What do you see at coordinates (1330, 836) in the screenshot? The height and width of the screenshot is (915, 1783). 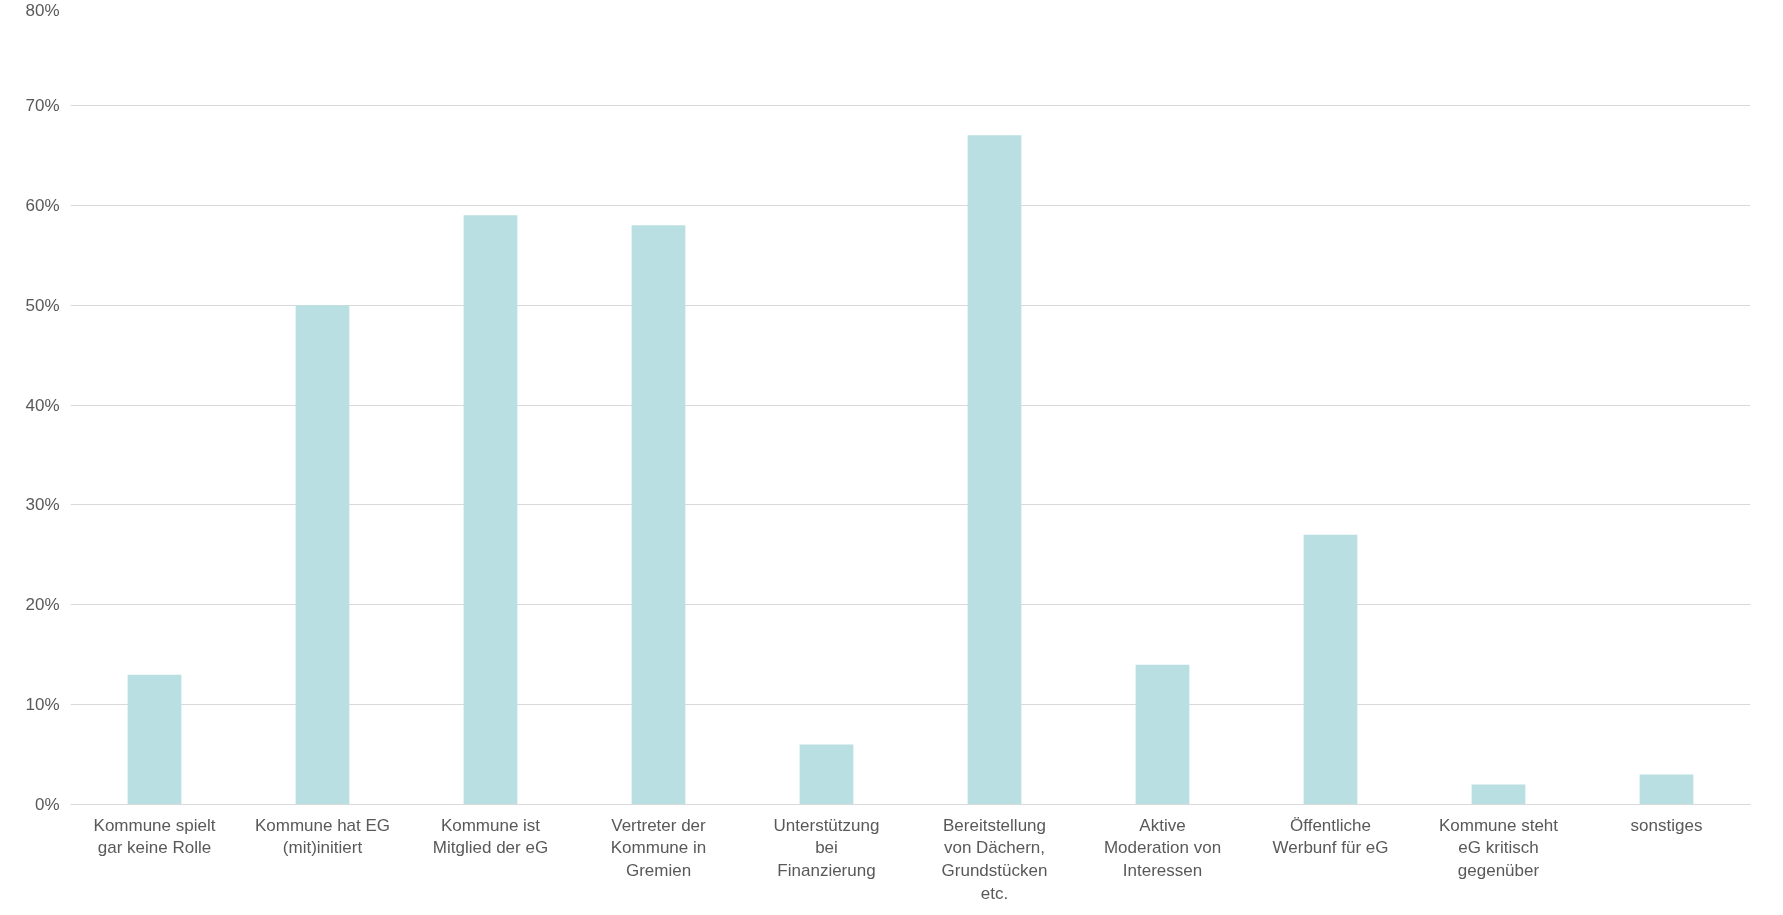 I see `x-tick-label: Öffentliche Werbunf für eG` at bounding box center [1330, 836].